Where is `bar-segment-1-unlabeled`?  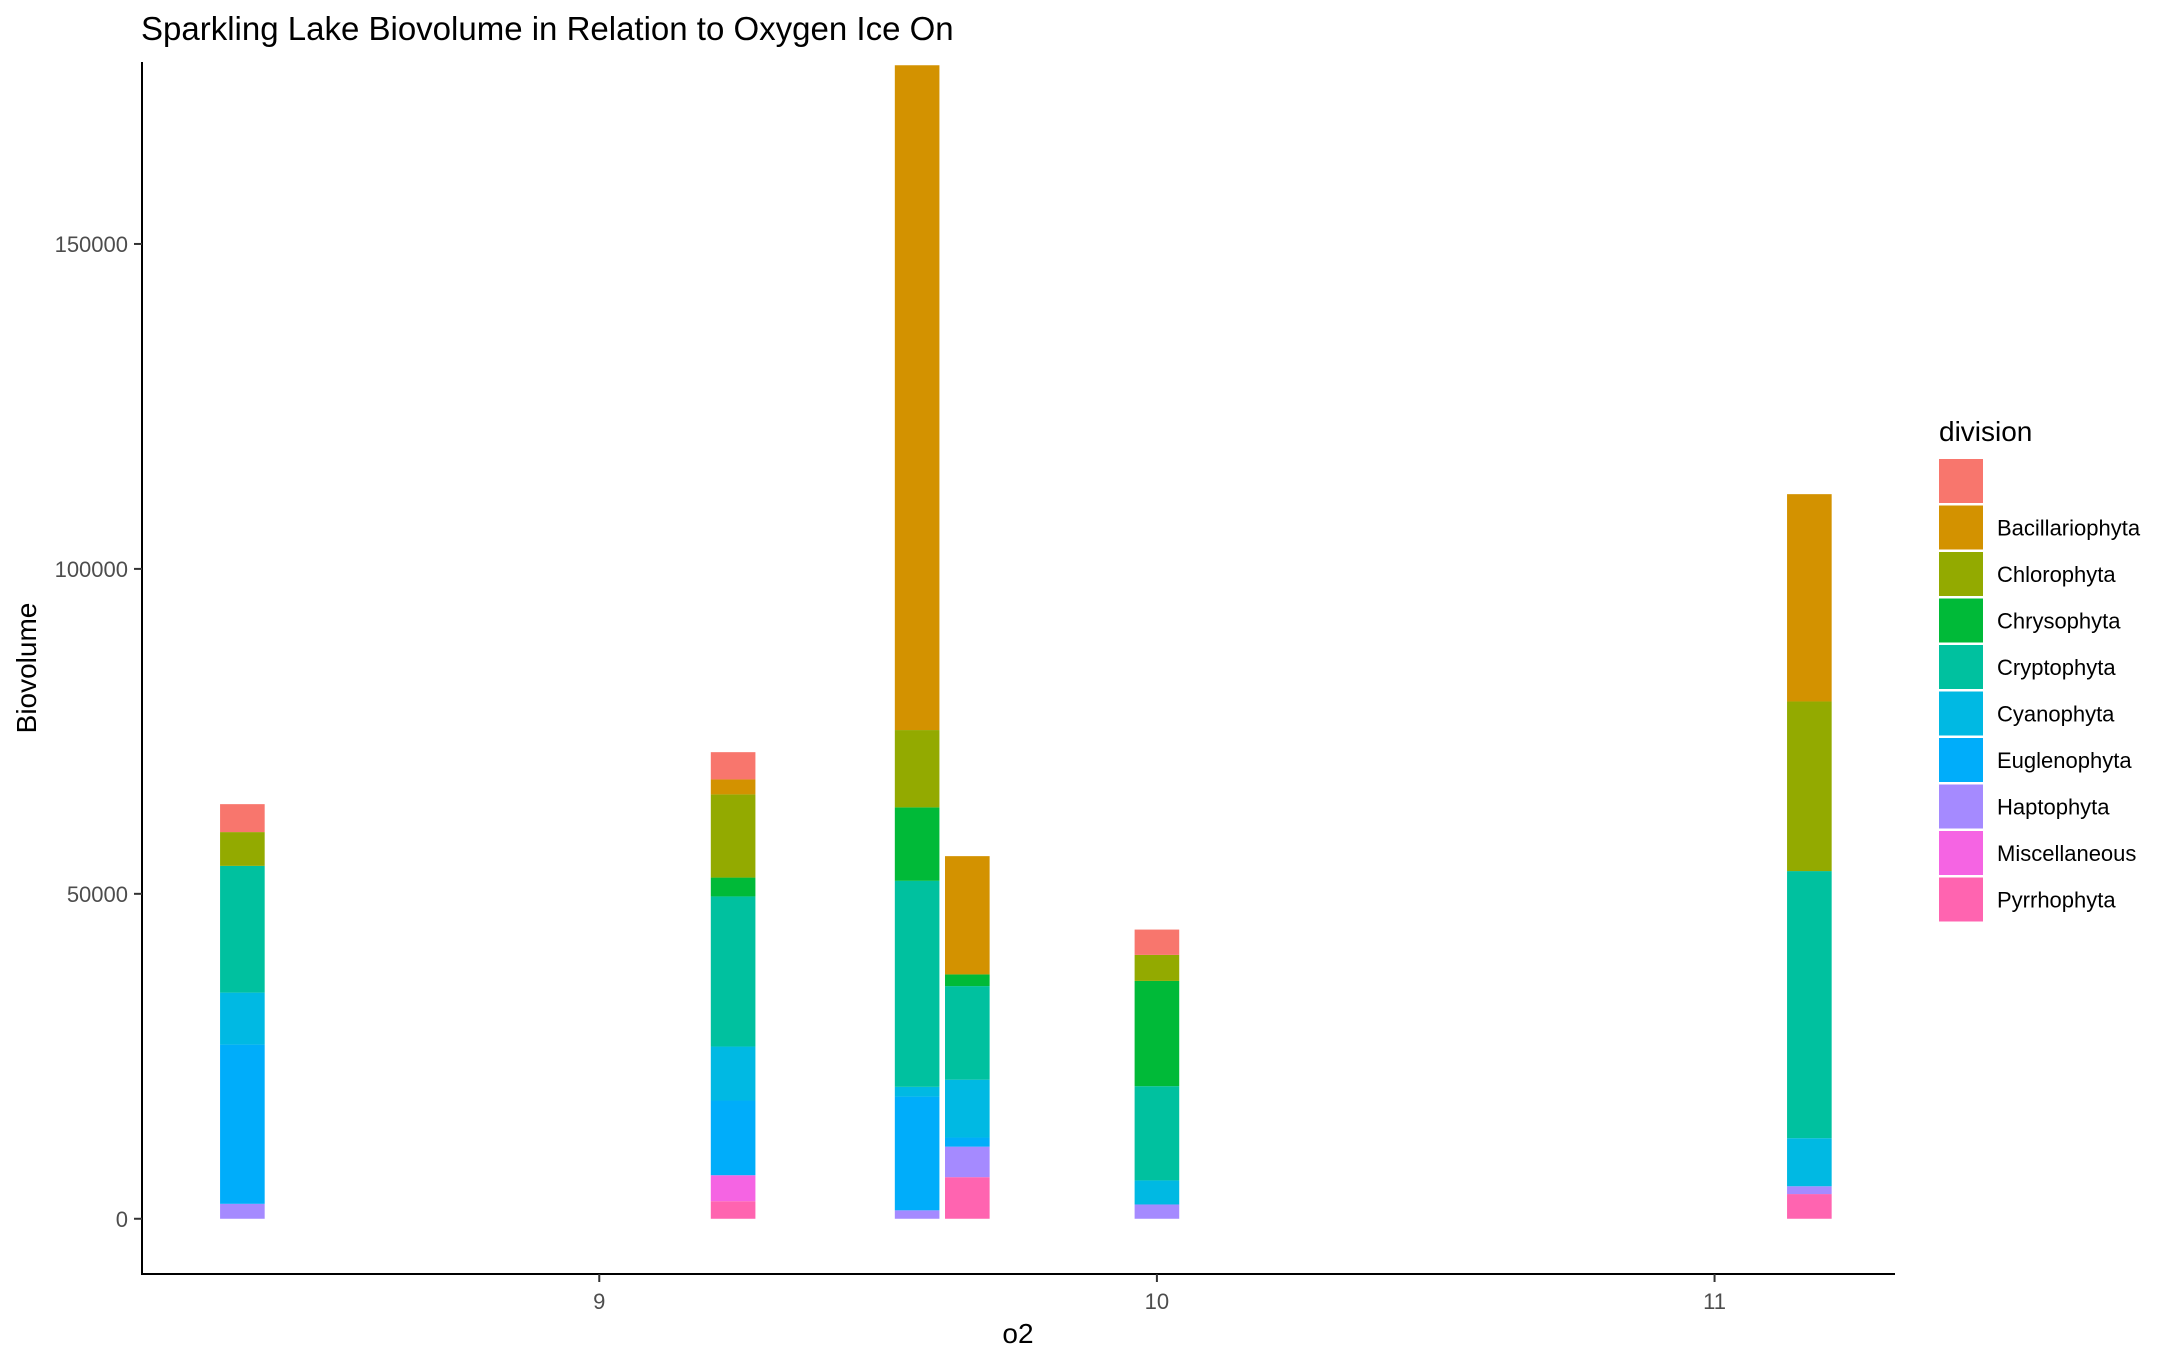 bar-segment-1-unlabeled is located at coordinates (242, 818).